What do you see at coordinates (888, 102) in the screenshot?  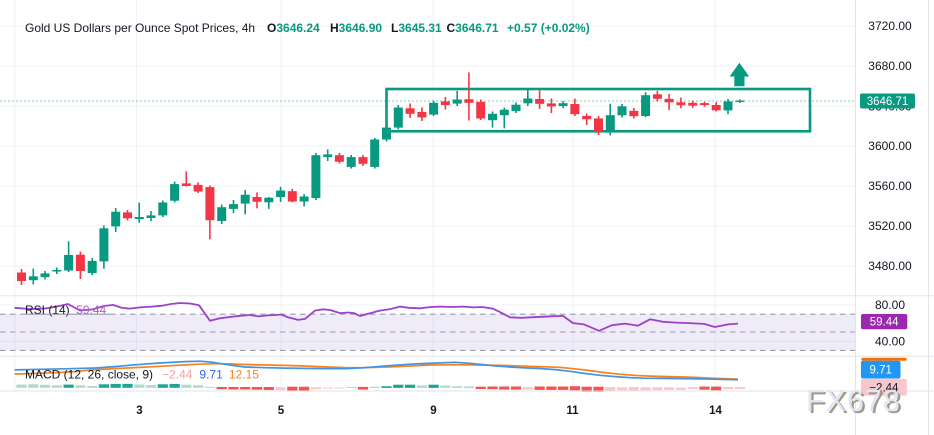 I see `svg-text: 3646.71` at bounding box center [888, 102].